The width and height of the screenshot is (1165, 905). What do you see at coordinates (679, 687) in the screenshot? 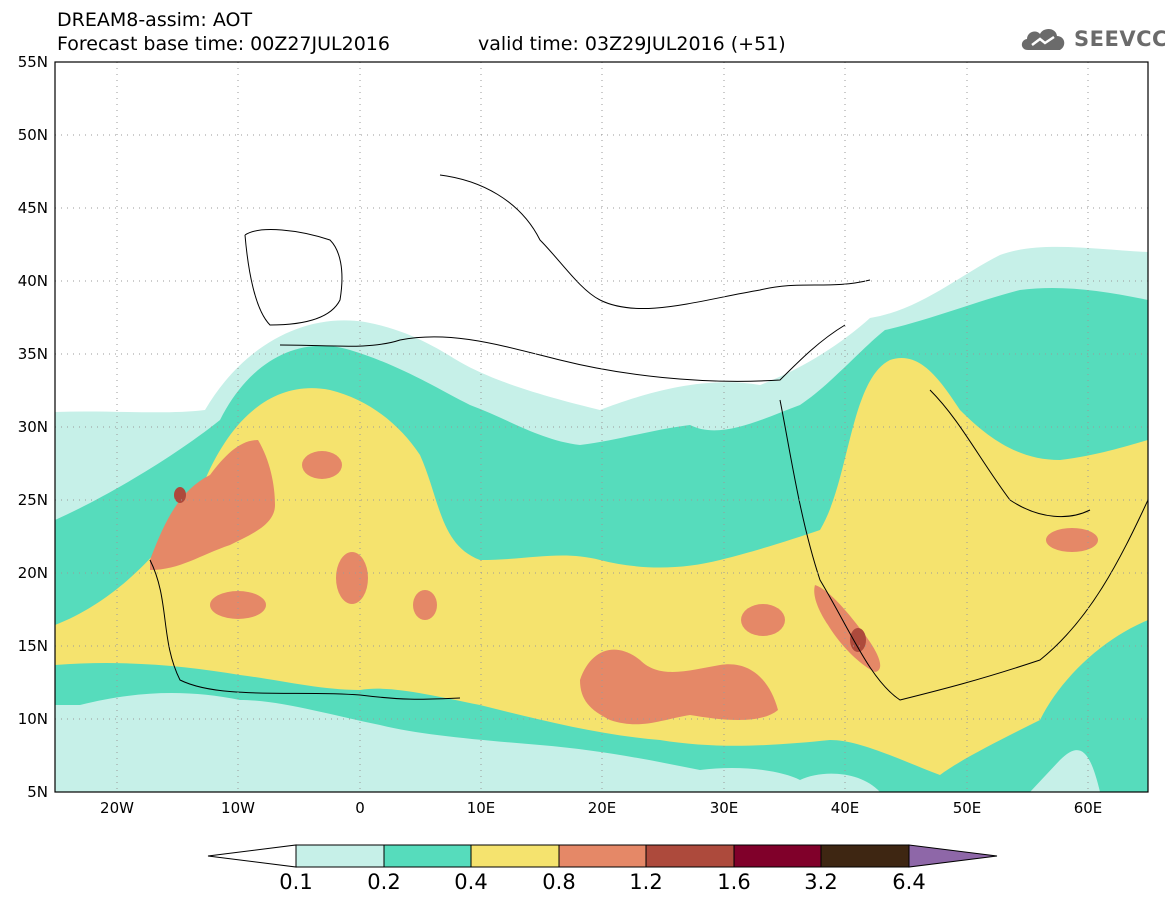
I see `aot-field-0.8-chad` at bounding box center [679, 687].